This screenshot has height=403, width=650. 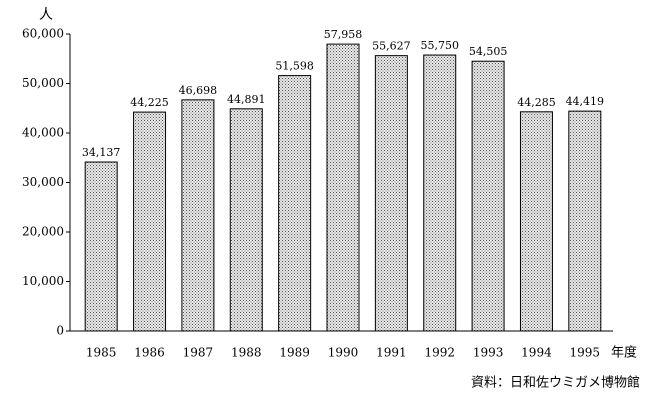 I want to click on value-label: 55,750, so click(x=439, y=45).